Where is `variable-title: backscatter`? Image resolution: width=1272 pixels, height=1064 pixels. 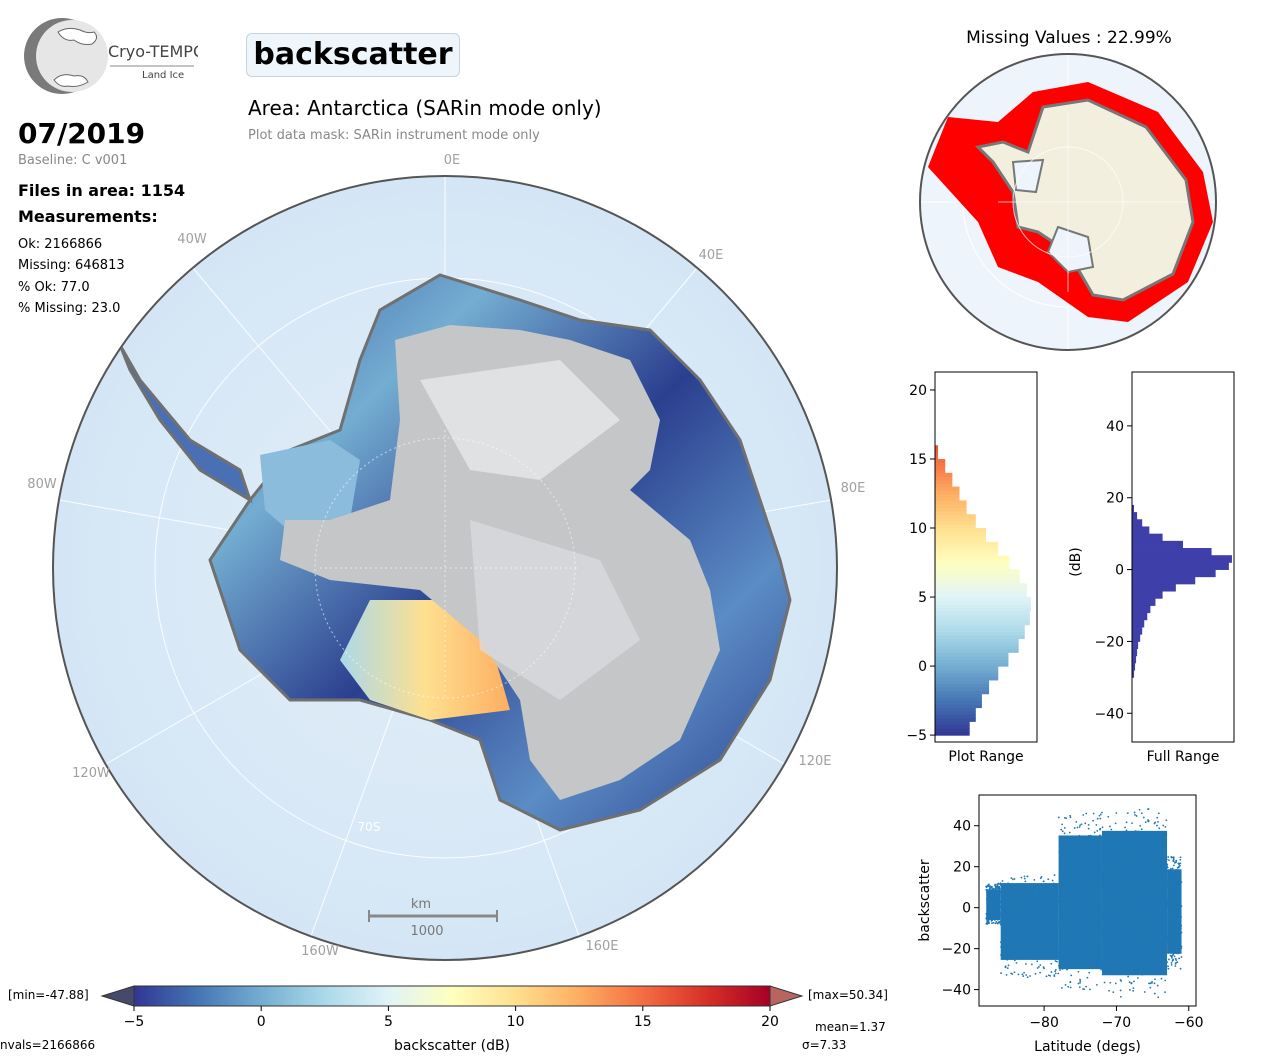 variable-title: backscatter is located at coordinates (353, 55).